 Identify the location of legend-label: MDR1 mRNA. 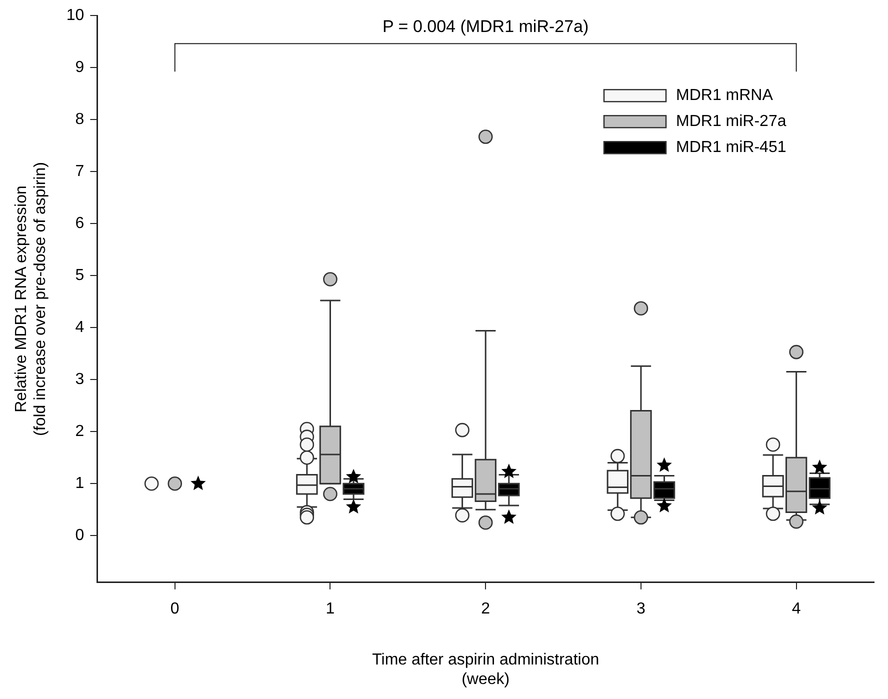
(725, 95).